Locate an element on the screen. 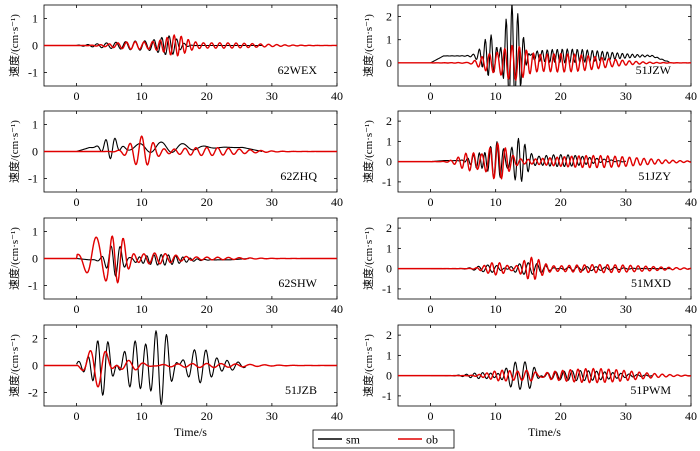  series-sm-62wex is located at coordinates (169, 45).